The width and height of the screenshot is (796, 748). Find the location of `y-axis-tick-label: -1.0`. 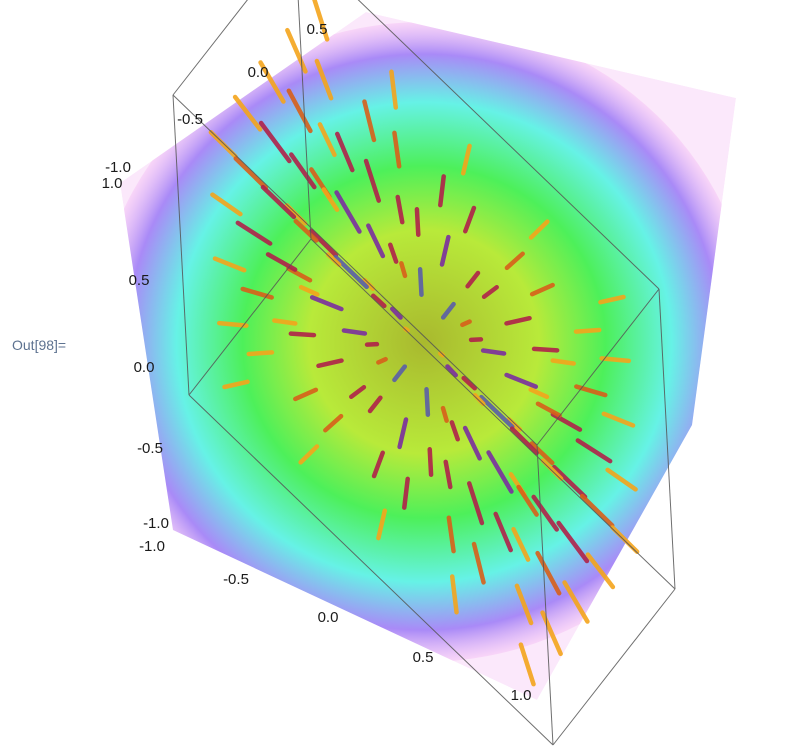

y-axis-tick-label: -1.0 is located at coordinates (118, 167).